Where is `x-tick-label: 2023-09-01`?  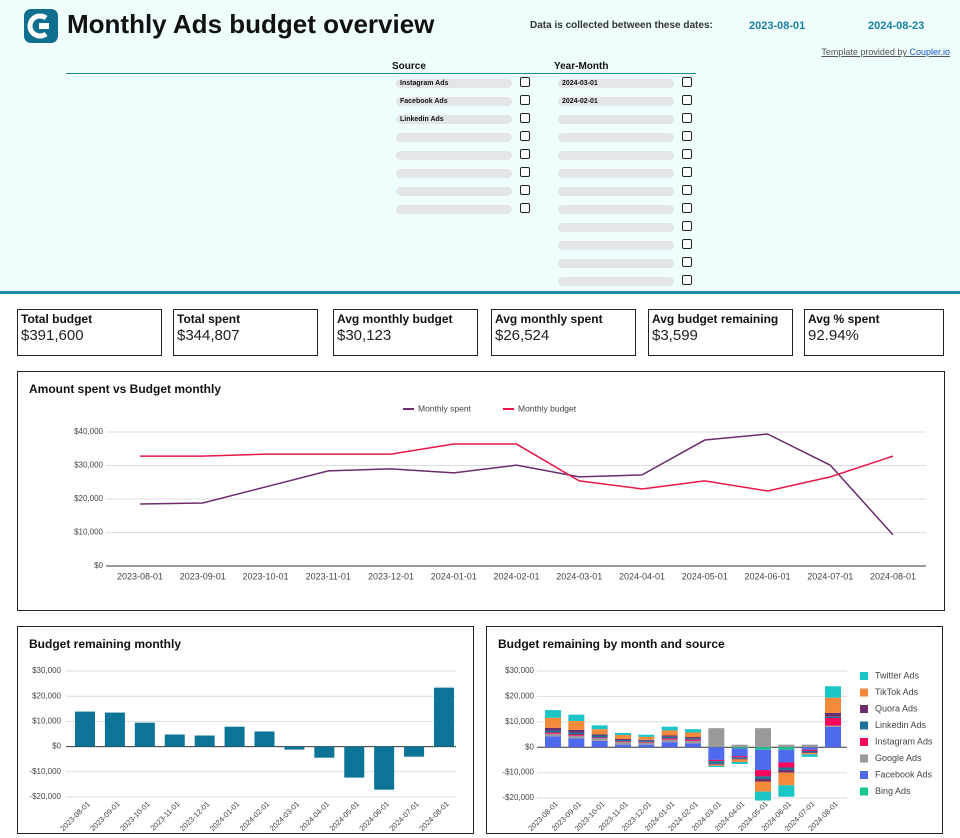
x-tick-label: 2023-09-01 is located at coordinates (104, 815).